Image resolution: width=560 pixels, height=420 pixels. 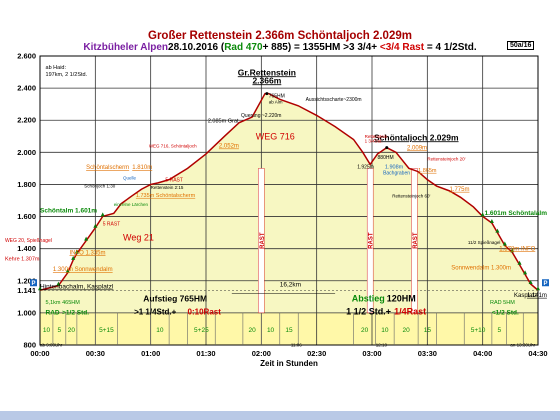 What do you see at coordinates (321, 47) in the screenshot?
I see `subtitle-part: + 885) = 1355HM >3 3/4+` at bounding box center [321, 47].